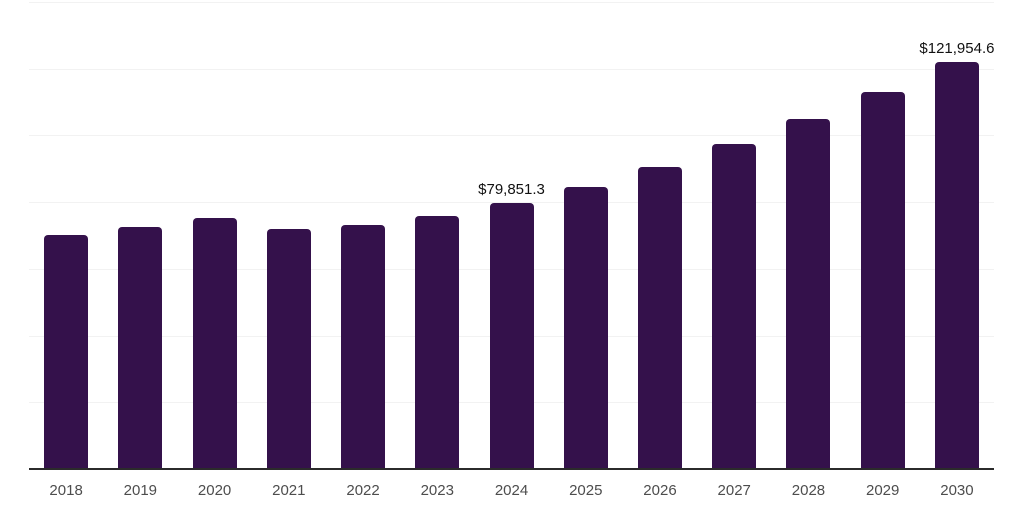 The width and height of the screenshot is (1024, 512). What do you see at coordinates (734, 490) in the screenshot?
I see `x-axis-label-2027: 2027` at bounding box center [734, 490].